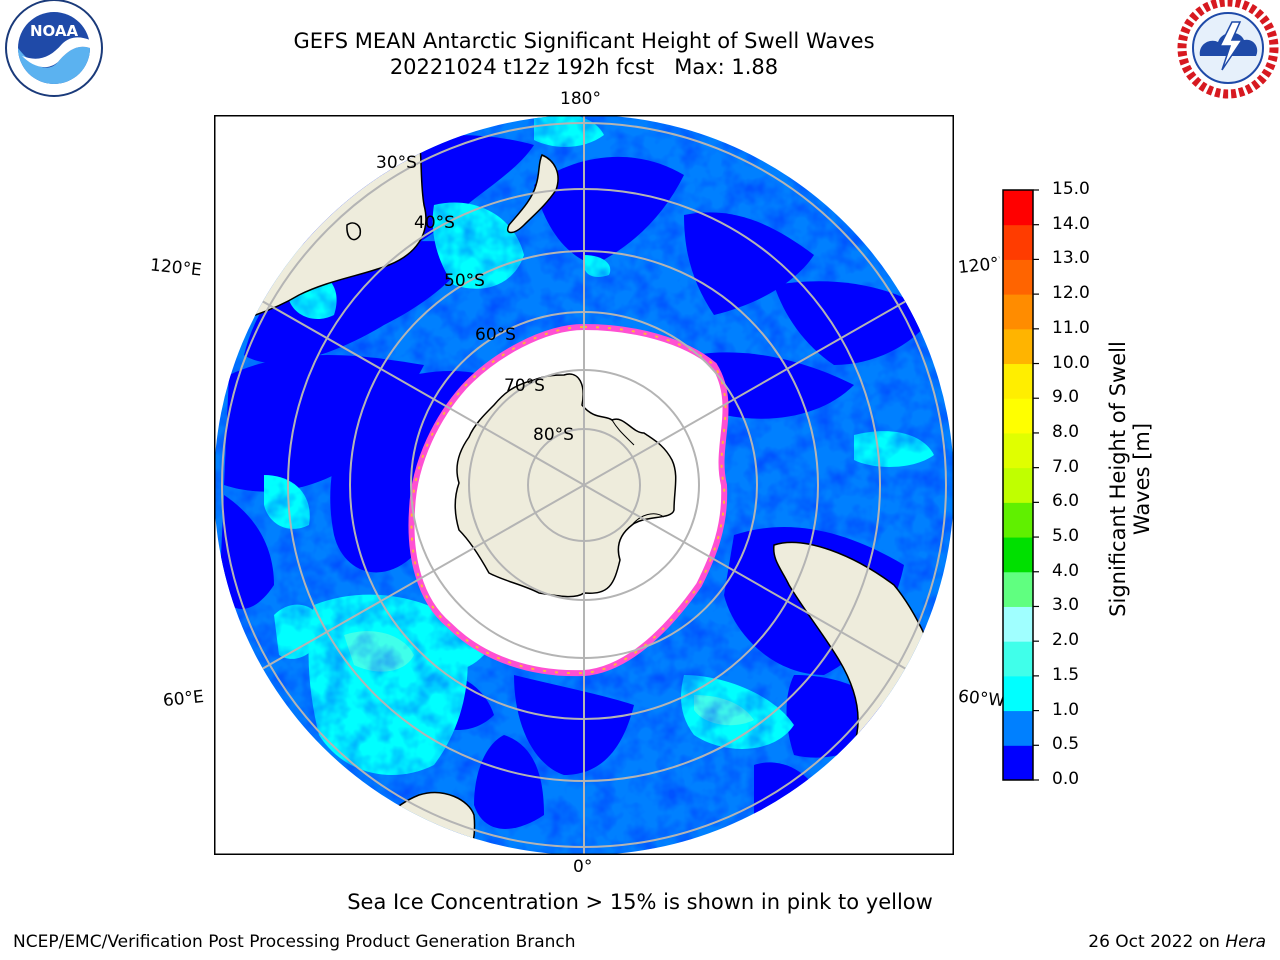 The height and width of the screenshot is (960, 1280). What do you see at coordinates (396, 163) in the screenshot?
I see `lat-label-30s: 30°S` at bounding box center [396, 163].